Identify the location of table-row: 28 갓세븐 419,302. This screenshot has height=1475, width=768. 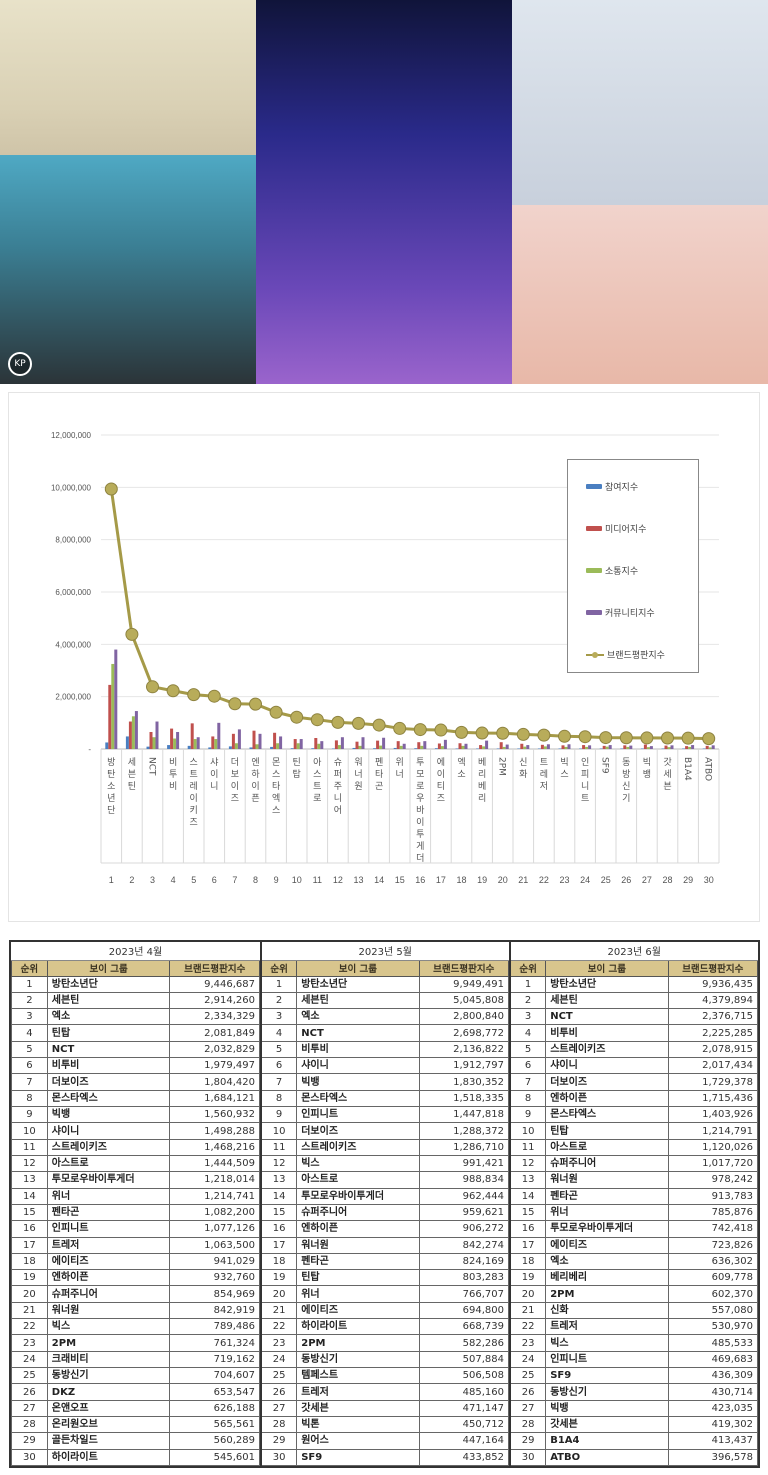
(634, 1424).